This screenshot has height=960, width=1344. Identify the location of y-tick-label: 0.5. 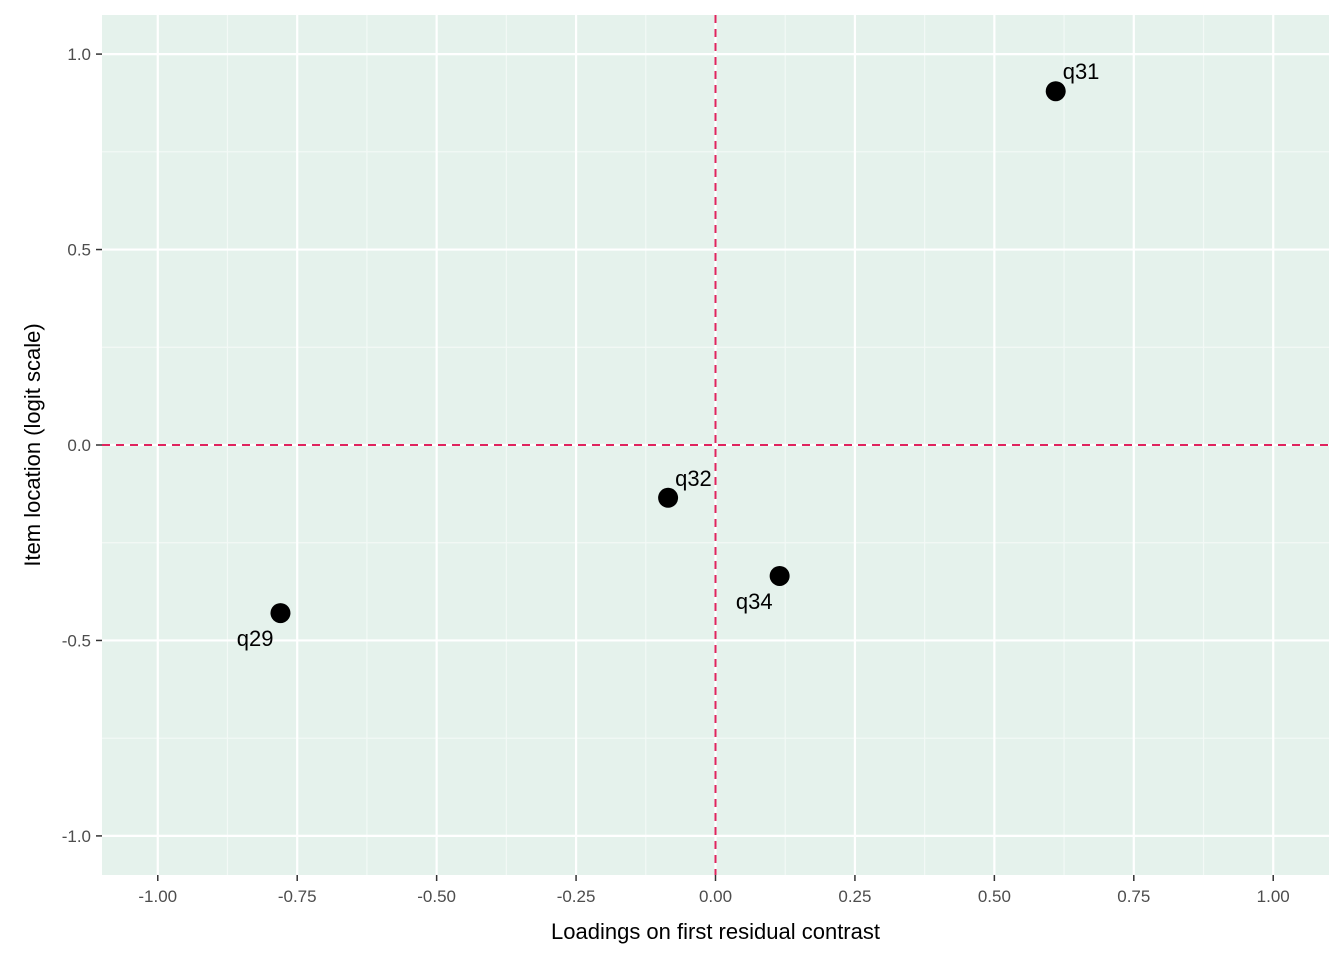
(79, 250).